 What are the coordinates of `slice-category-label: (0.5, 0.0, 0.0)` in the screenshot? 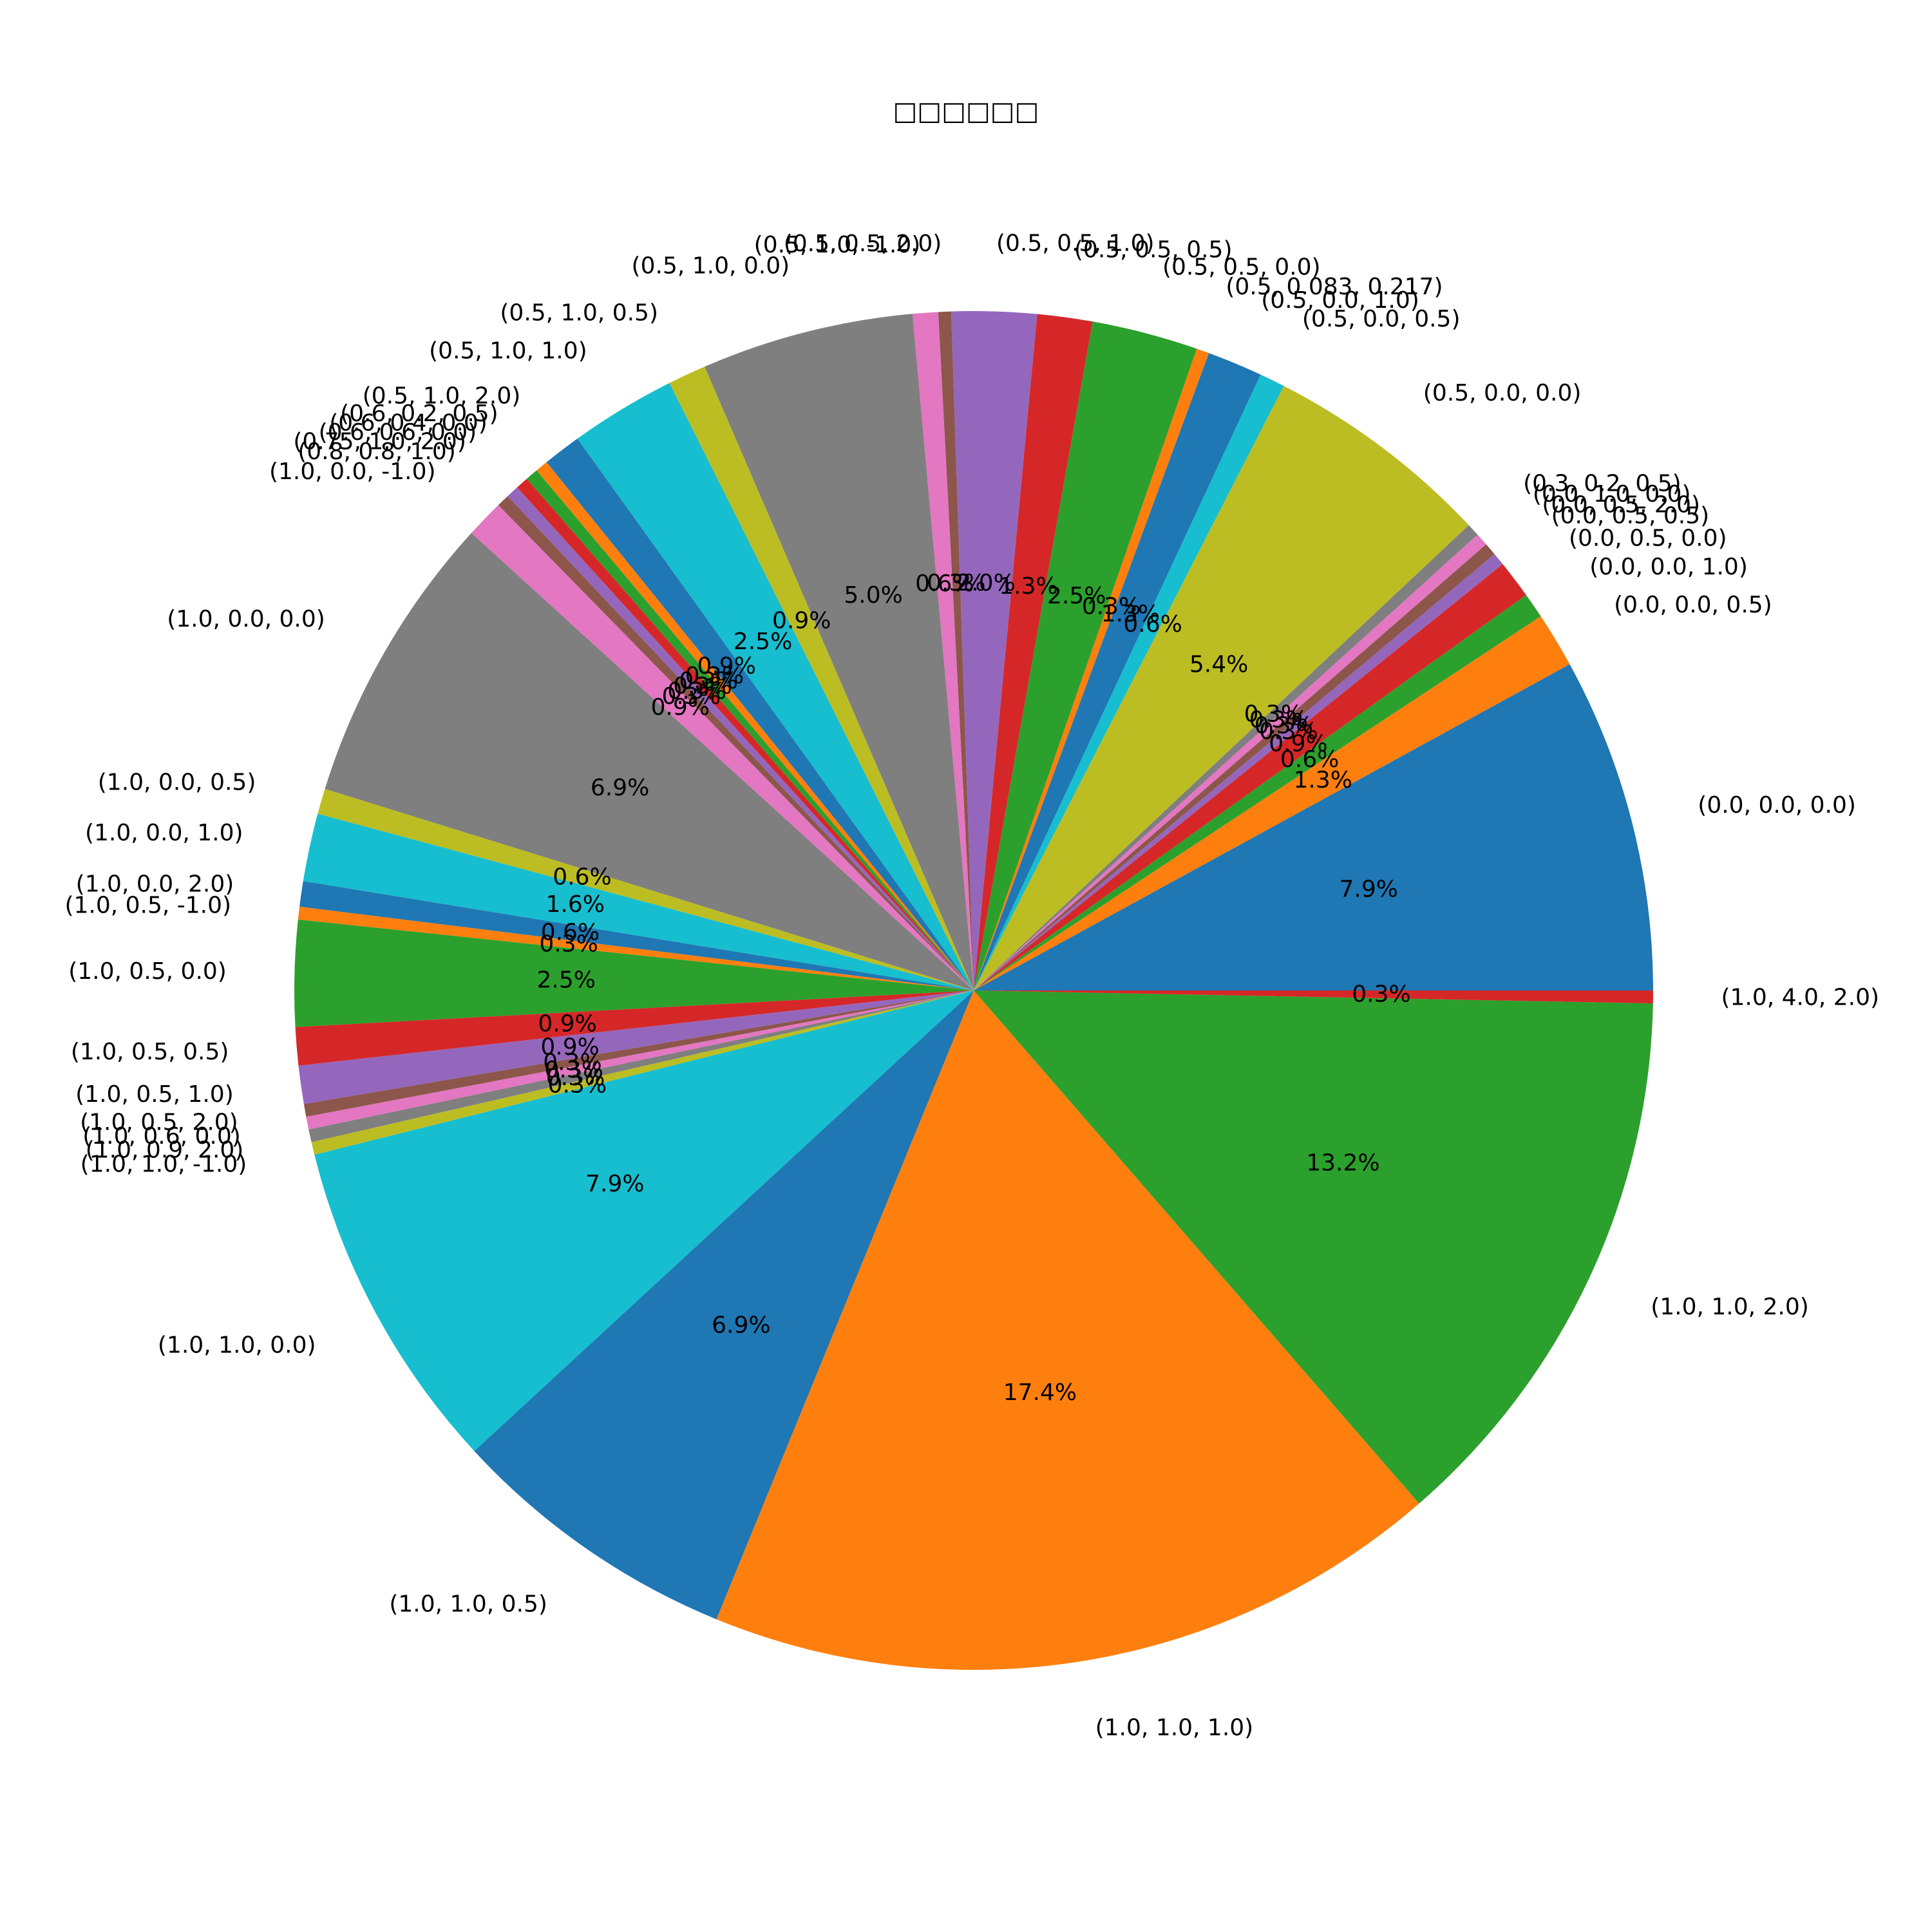 It's located at (1502, 393).